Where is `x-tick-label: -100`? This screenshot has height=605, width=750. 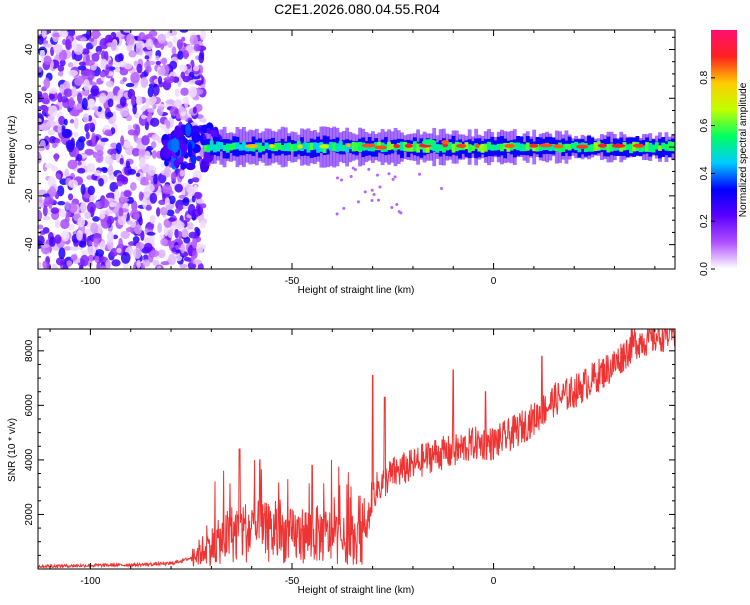
x-tick-label: -100 is located at coordinates (90, 581).